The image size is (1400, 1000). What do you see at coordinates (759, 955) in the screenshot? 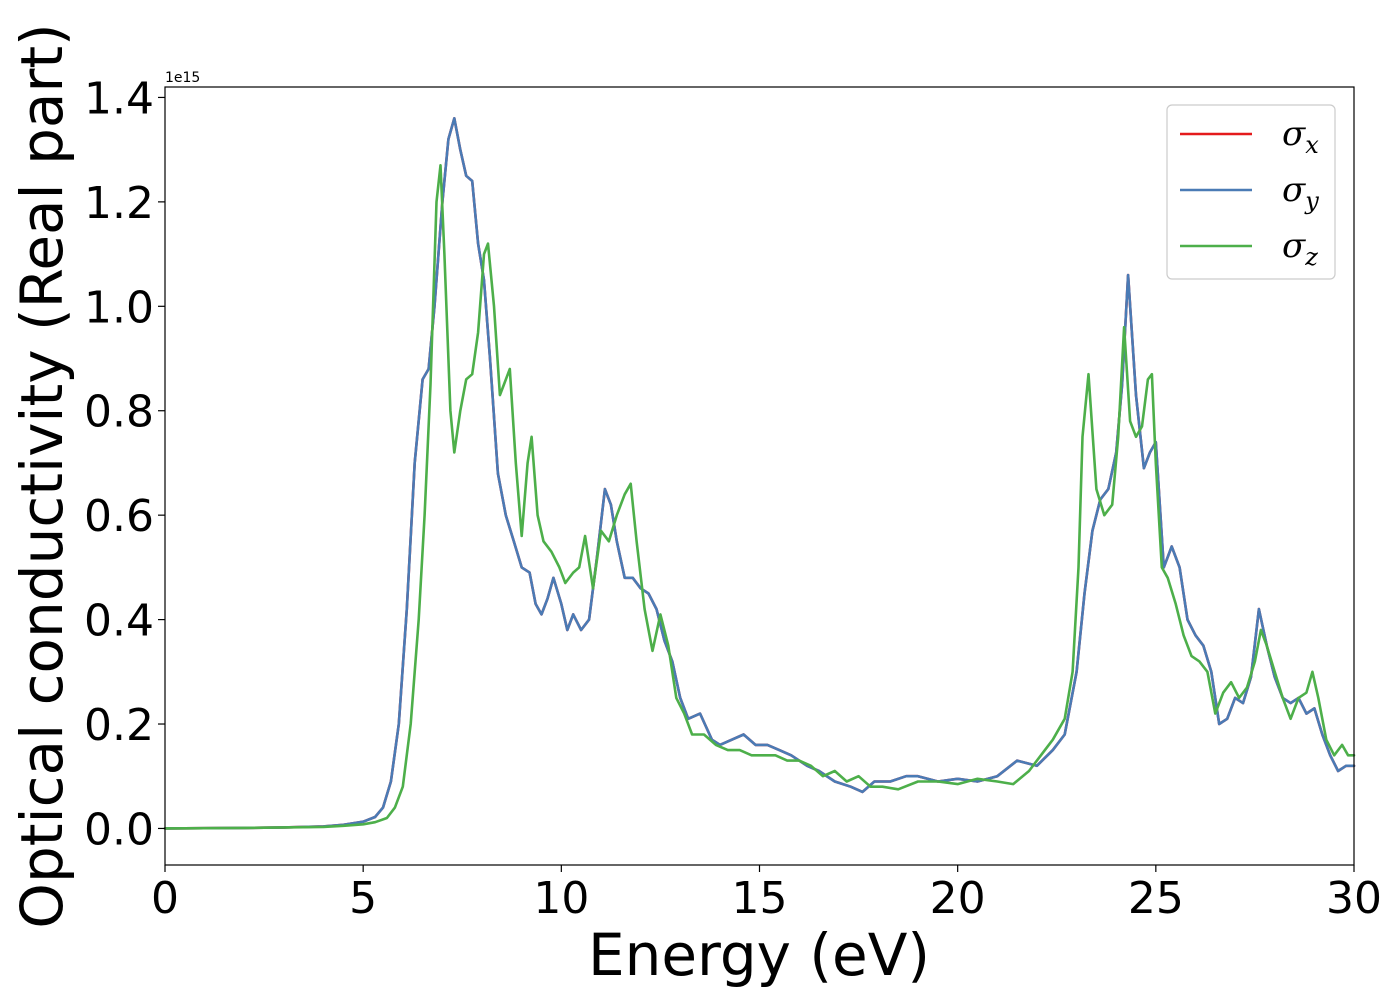
I see `x-axis-title: Energy (eV)` at bounding box center [759, 955].